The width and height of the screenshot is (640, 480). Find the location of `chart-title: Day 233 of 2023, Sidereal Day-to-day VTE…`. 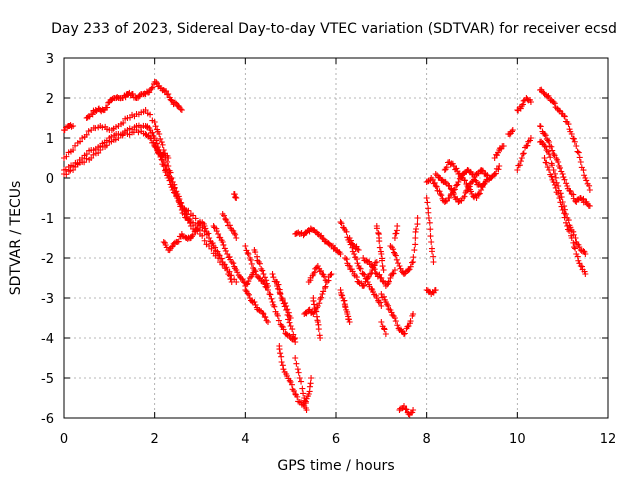

chart-title: Day 233 of 2023, Sidereal Day-to-day VTE… is located at coordinates (334, 29).